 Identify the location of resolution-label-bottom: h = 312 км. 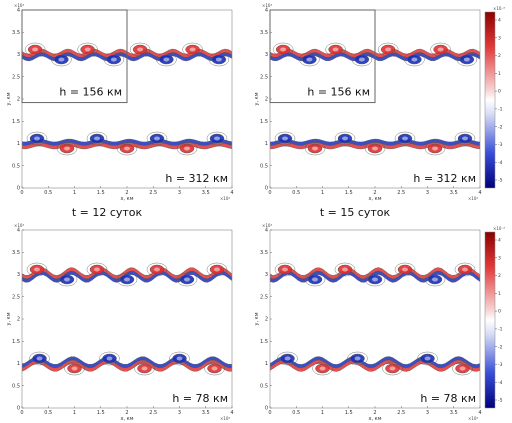
(196, 178).